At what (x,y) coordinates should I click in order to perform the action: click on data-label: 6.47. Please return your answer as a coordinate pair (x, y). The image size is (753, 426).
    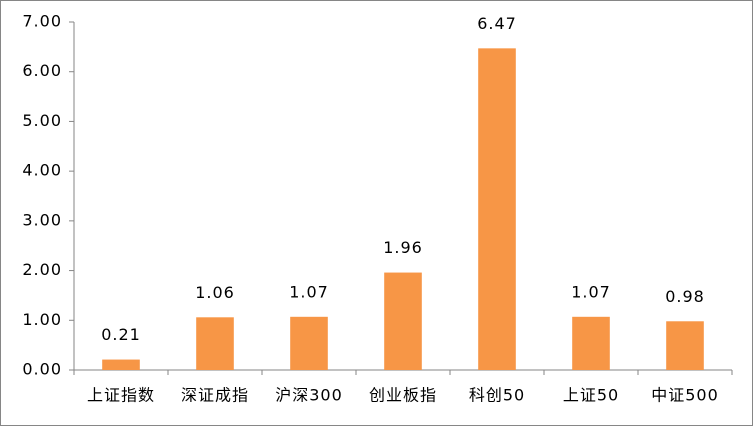
    Looking at the image, I should click on (497, 23).